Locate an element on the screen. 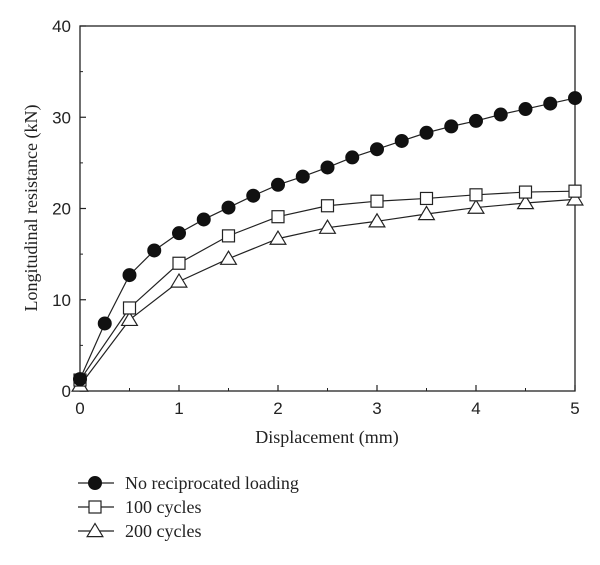 This screenshot has height=565, width=600. x-tick-label: 5 is located at coordinates (574, 408).